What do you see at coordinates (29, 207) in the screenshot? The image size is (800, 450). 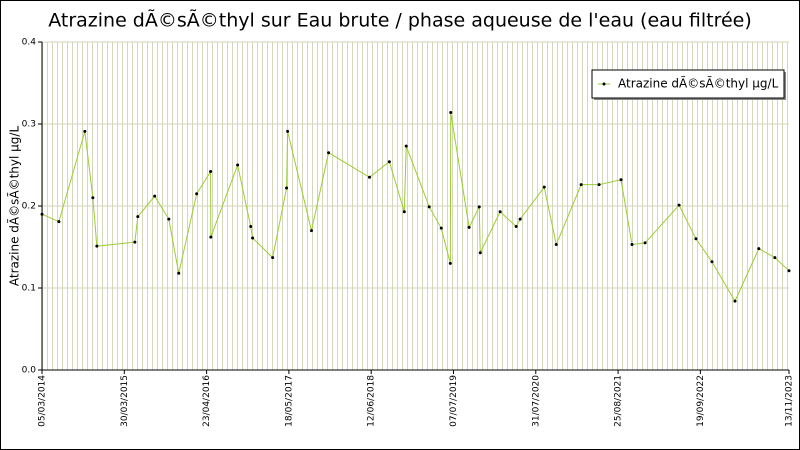 I see `y-tick-label: 0.2` at bounding box center [29, 207].